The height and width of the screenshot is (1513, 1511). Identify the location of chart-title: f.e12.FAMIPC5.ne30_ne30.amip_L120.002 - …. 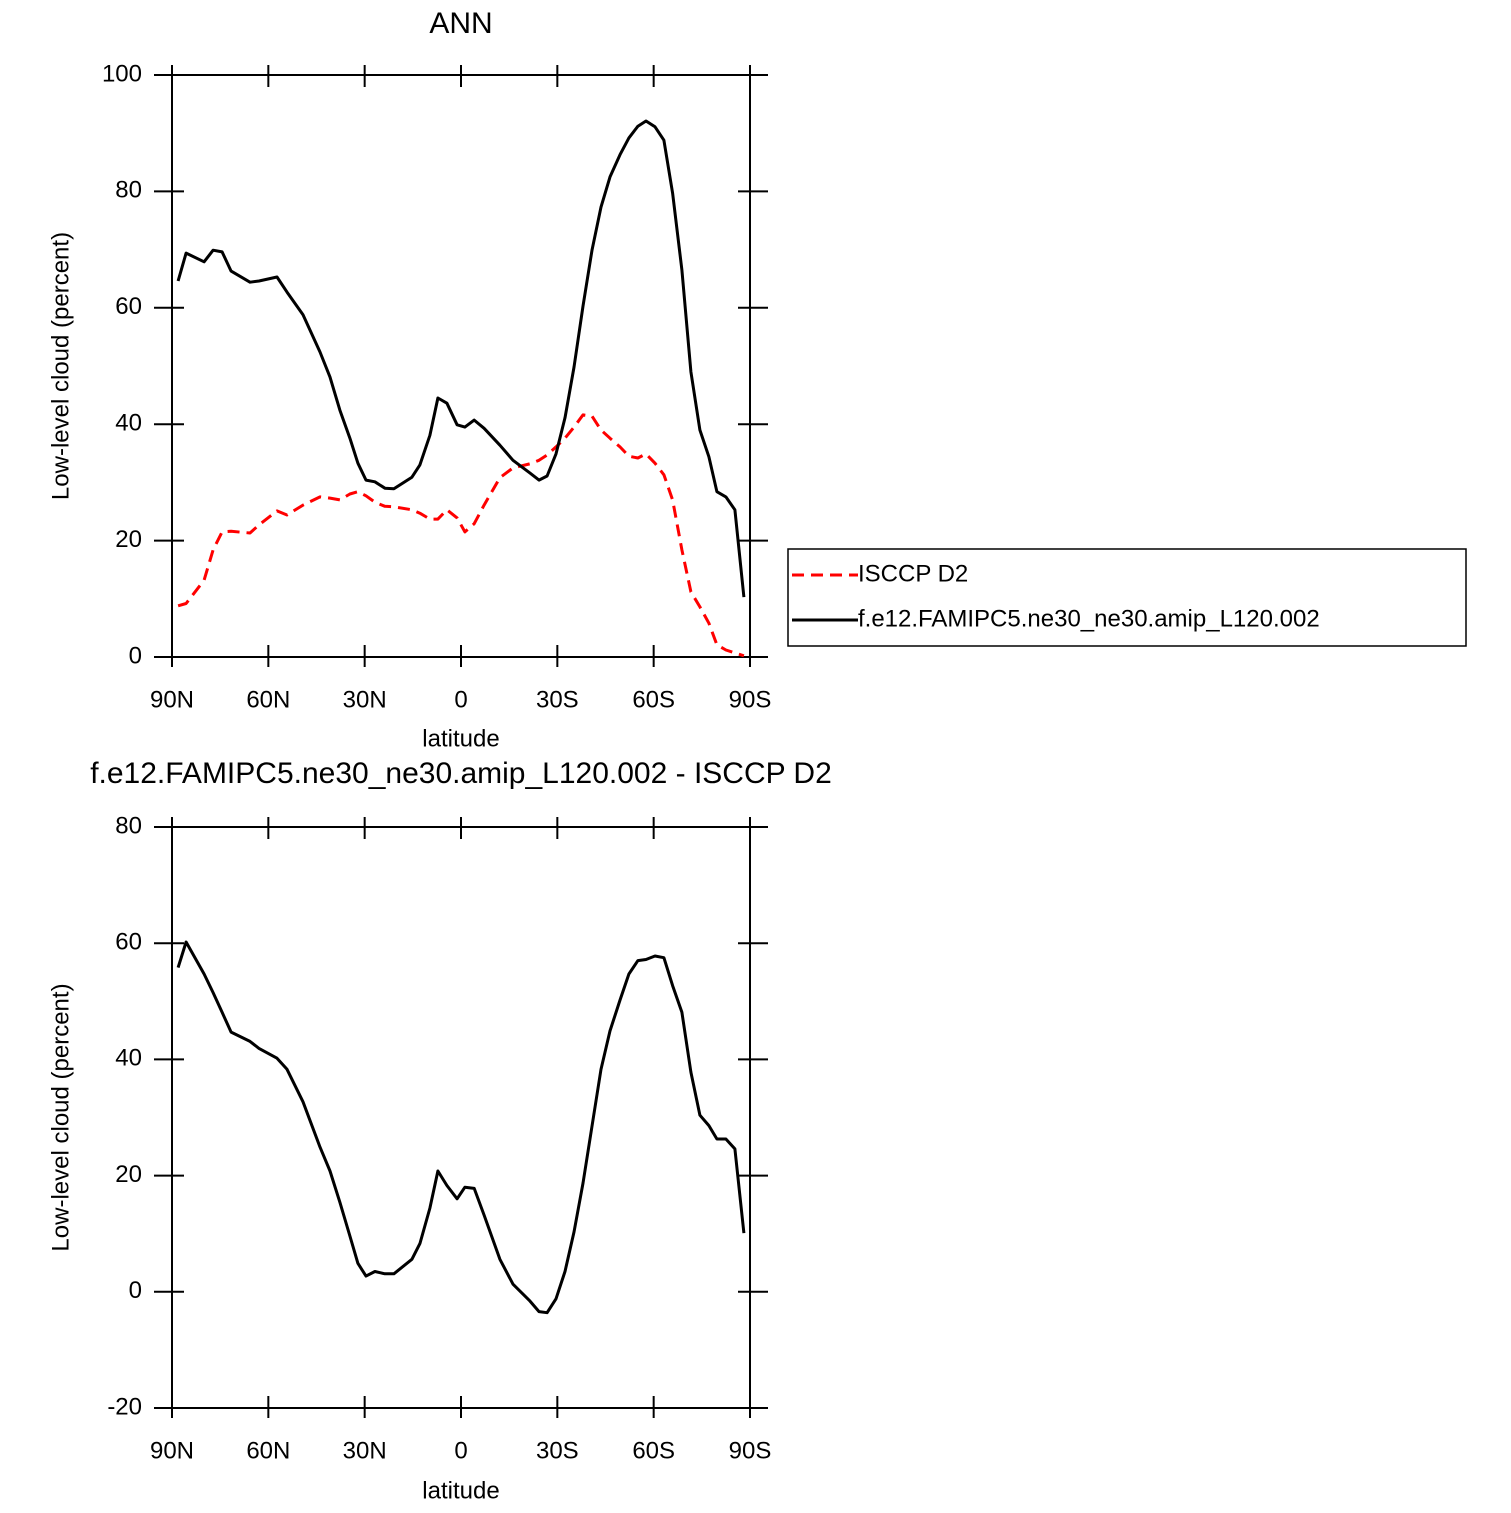
(461, 773).